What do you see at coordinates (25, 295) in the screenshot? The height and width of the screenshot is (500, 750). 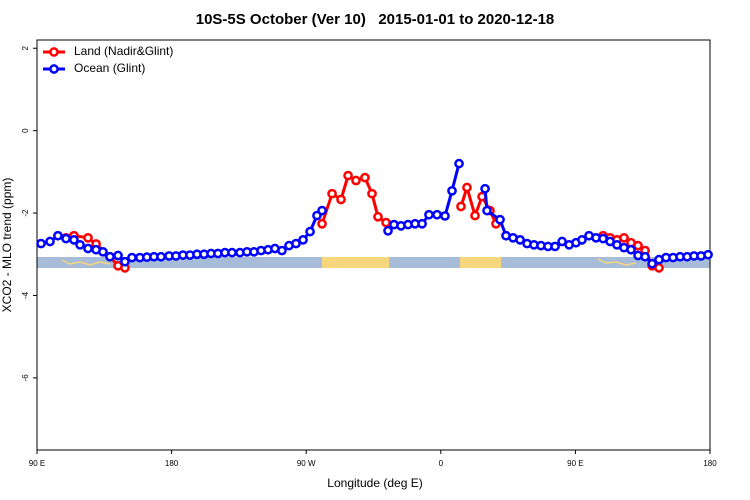 I see `y-tick-label: -4` at bounding box center [25, 295].